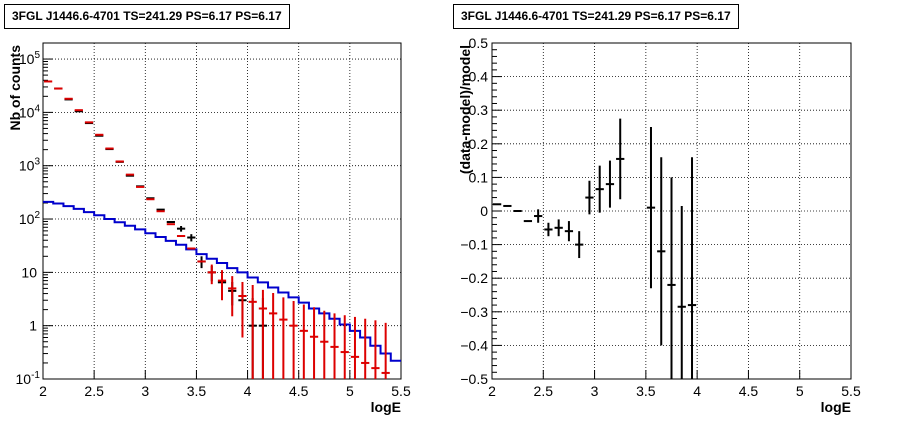 Image resolution: width=898 pixels, height=421 pixels. Describe the element at coordinates (474, 278) in the screenshot. I see `y-tick-label: −0.2` at that location.